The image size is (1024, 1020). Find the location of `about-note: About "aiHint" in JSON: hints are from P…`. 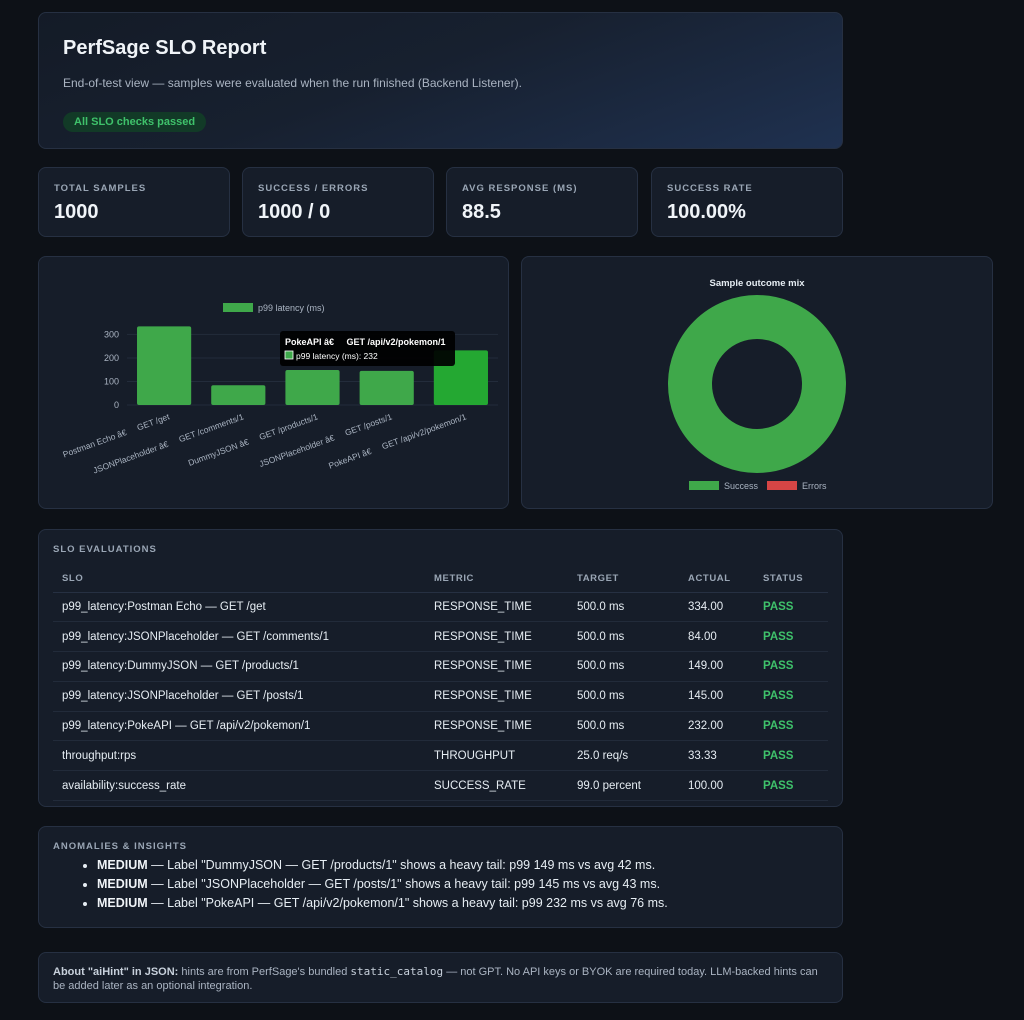

about-note: About "aiHint" in JSON: hints are from P… is located at coordinates (440, 977).